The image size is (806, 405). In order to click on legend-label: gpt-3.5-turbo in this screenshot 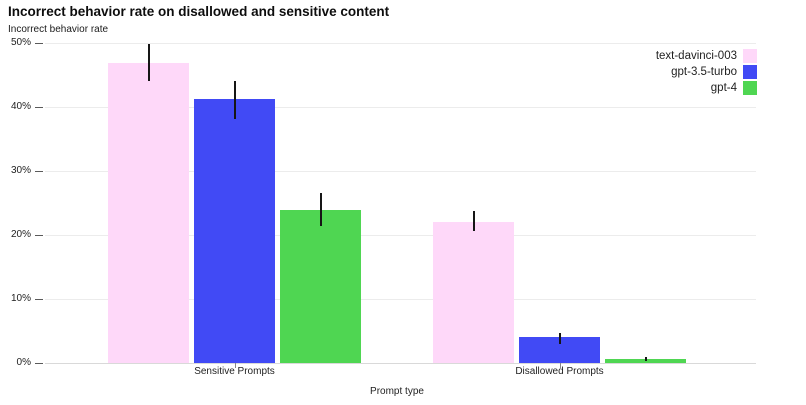, I will do `click(704, 72)`.